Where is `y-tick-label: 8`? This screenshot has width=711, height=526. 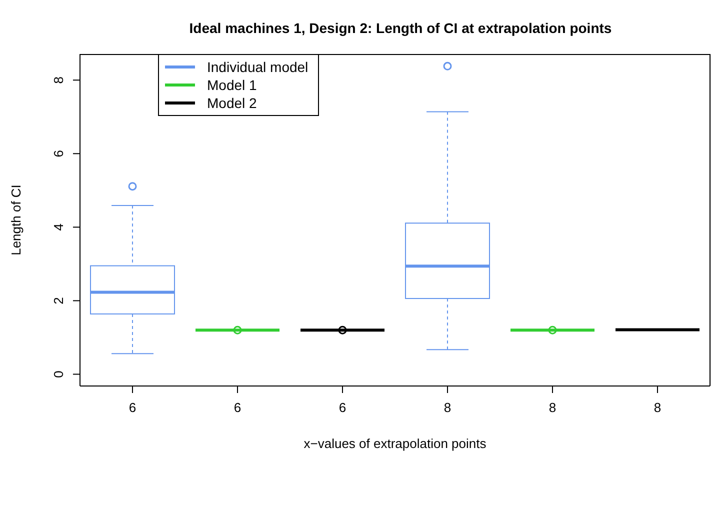
y-tick-label: 8 is located at coordinates (58, 80).